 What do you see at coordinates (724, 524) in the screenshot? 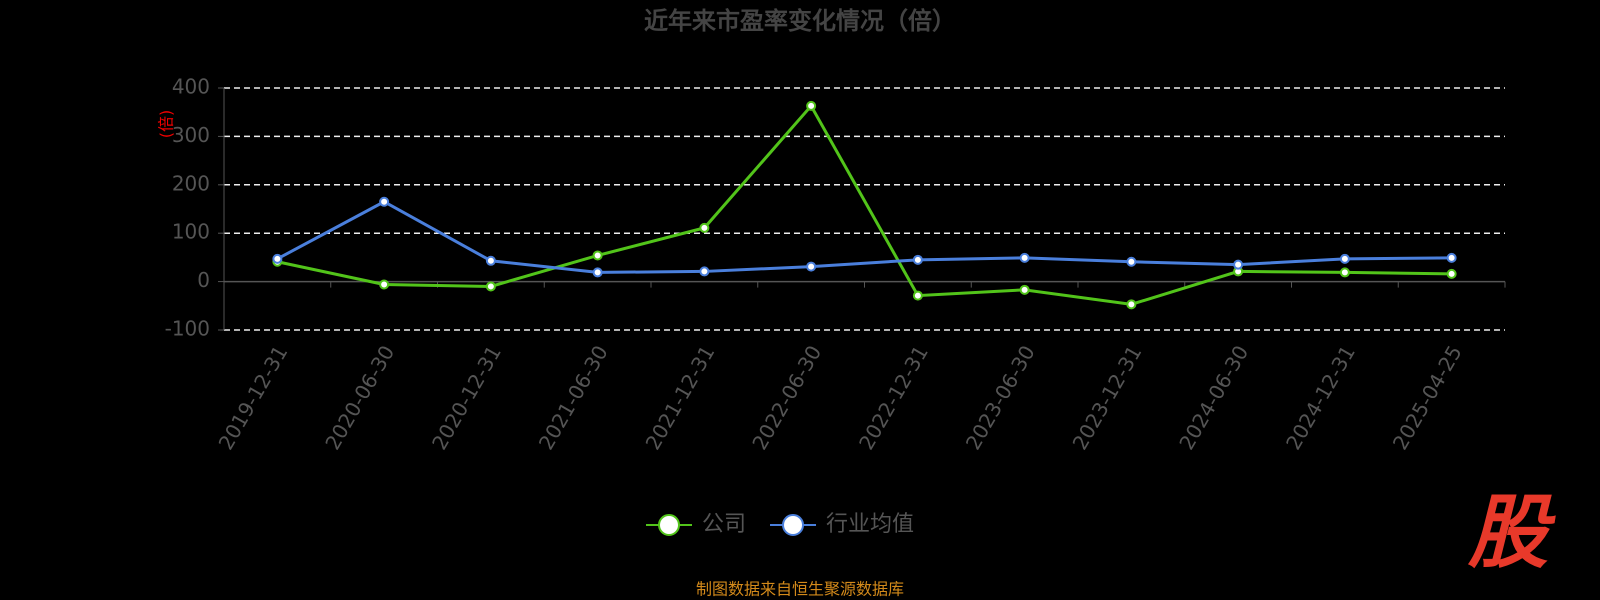
I see `legend-label: 公司` at bounding box center [724, 524].